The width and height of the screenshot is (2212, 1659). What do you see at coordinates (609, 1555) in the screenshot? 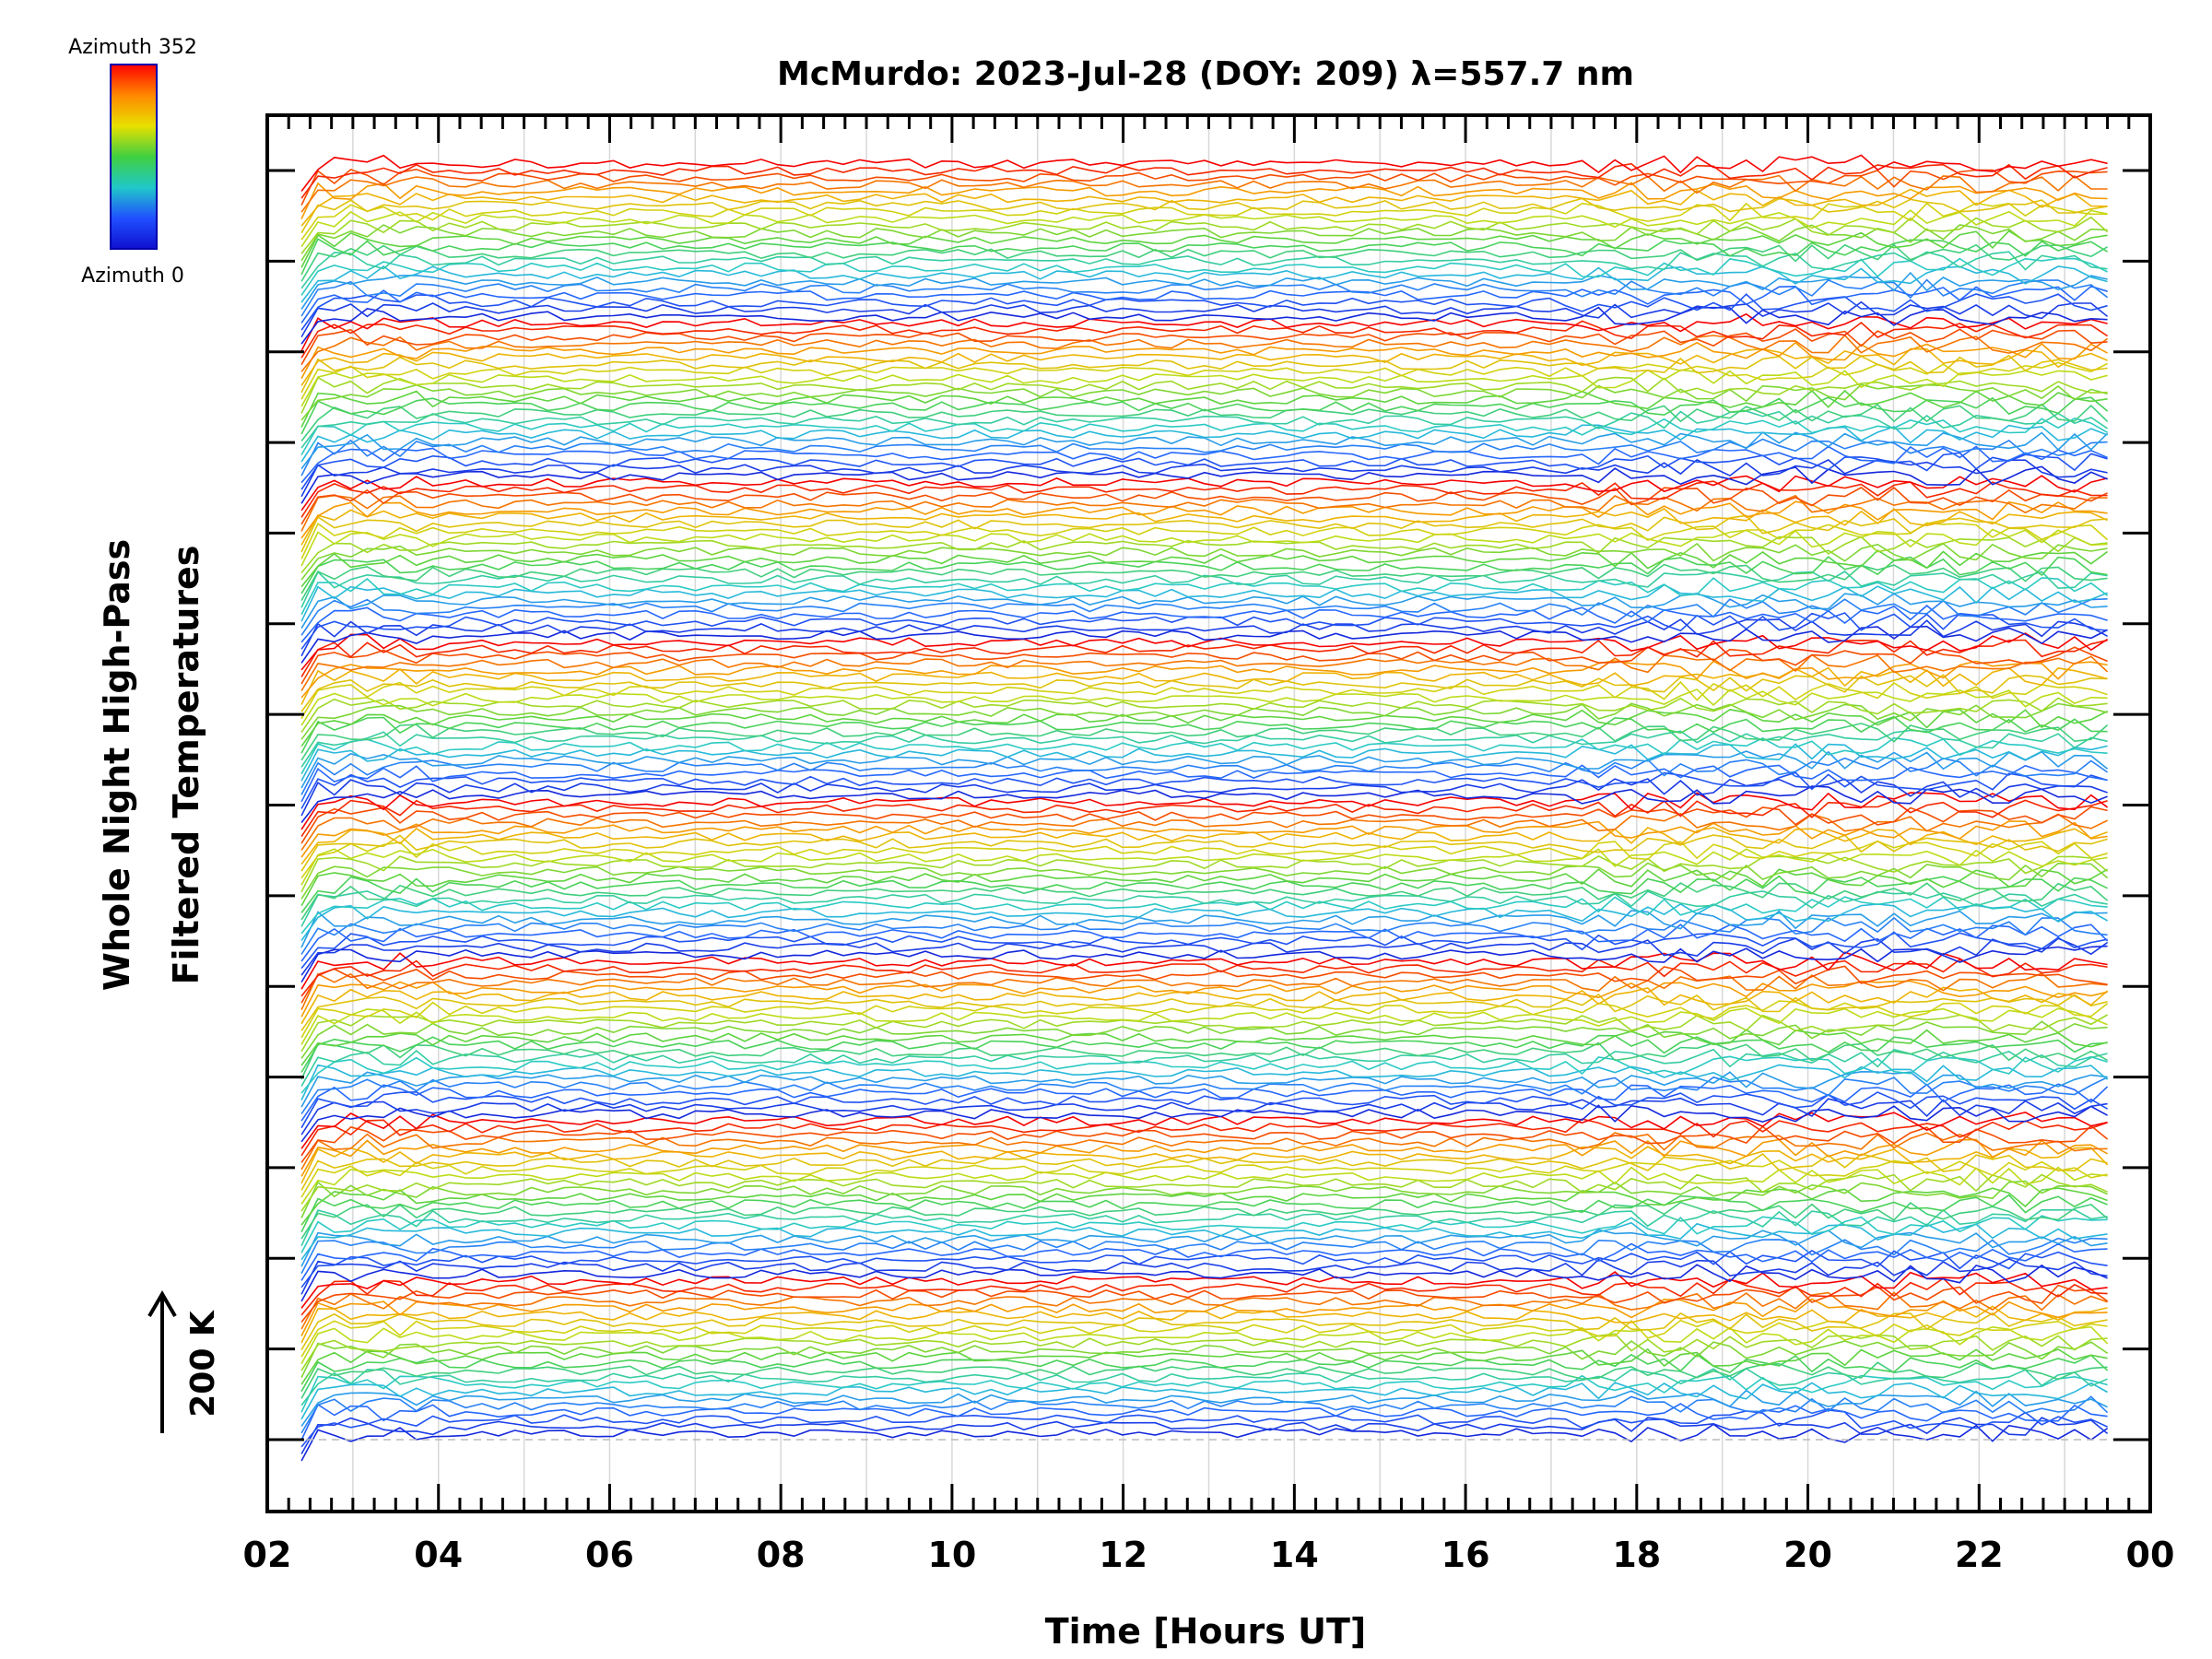
I see `x-tick-label: 06` at bounding box center [609, 1555].